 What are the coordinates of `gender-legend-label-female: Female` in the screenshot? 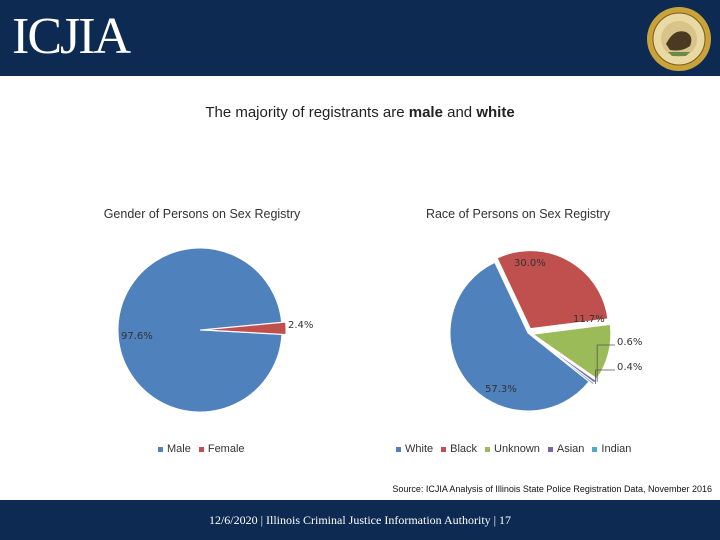 It's located at (226, 449).